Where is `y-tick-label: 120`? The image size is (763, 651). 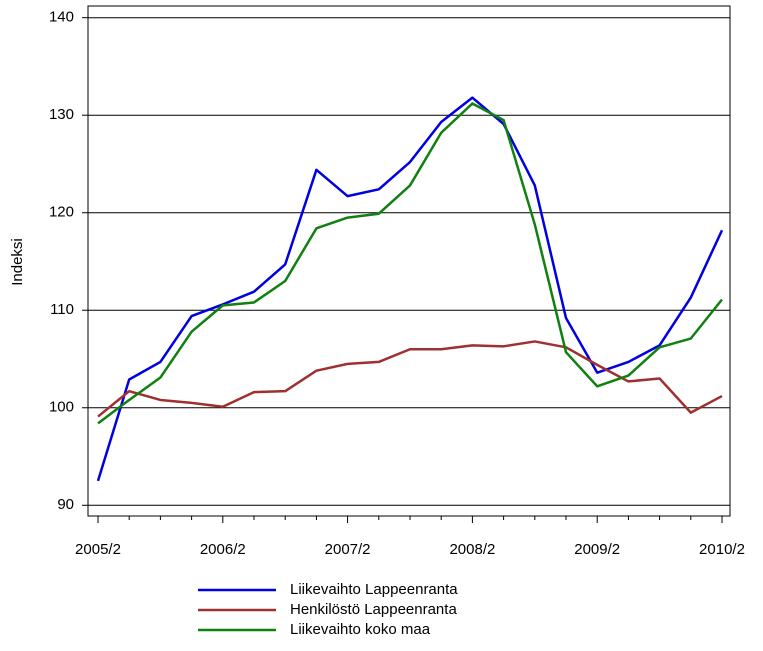
y-tick-label: 120 is located at coordinates (61, 212).